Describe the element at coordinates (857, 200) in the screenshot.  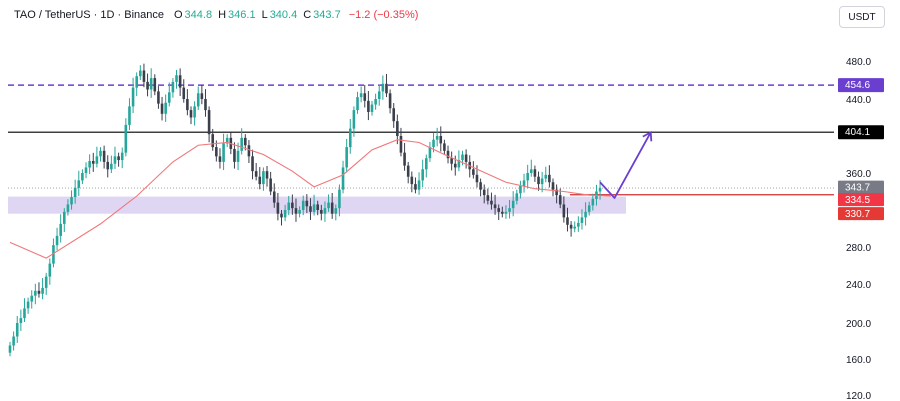
I see `zone-top-tag-text: 334.5` at that location.